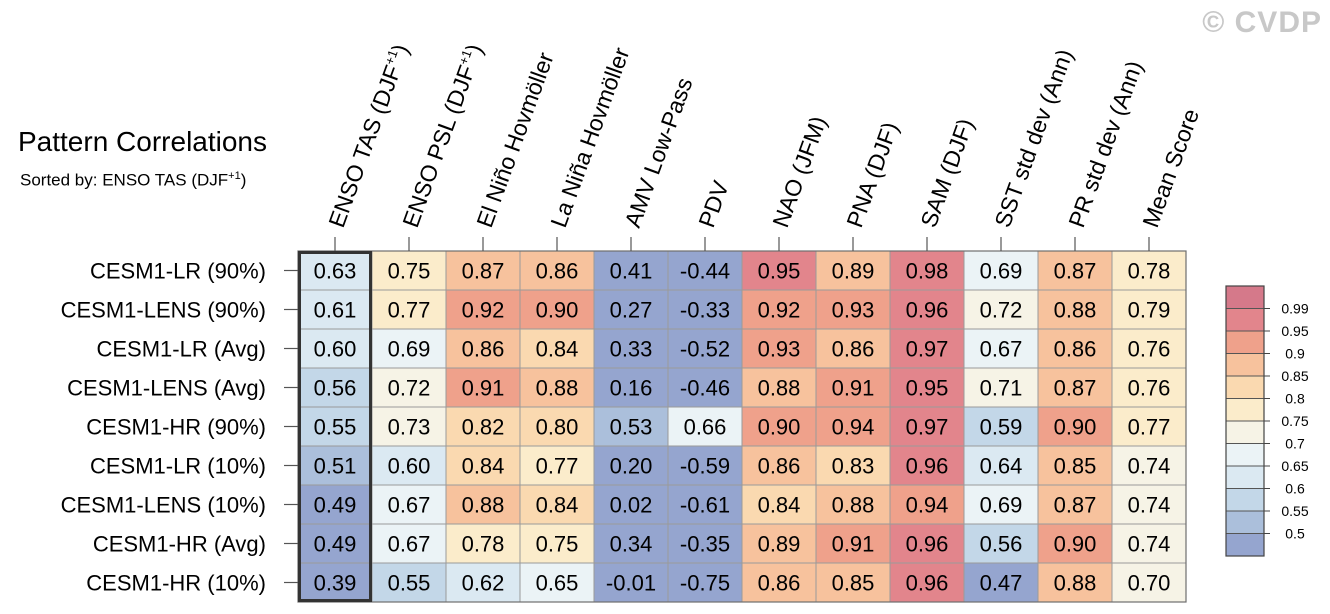 The height and width of the screenshot is (614, 1330). I want to click on cell-value: -0.75, so click(705, 583).